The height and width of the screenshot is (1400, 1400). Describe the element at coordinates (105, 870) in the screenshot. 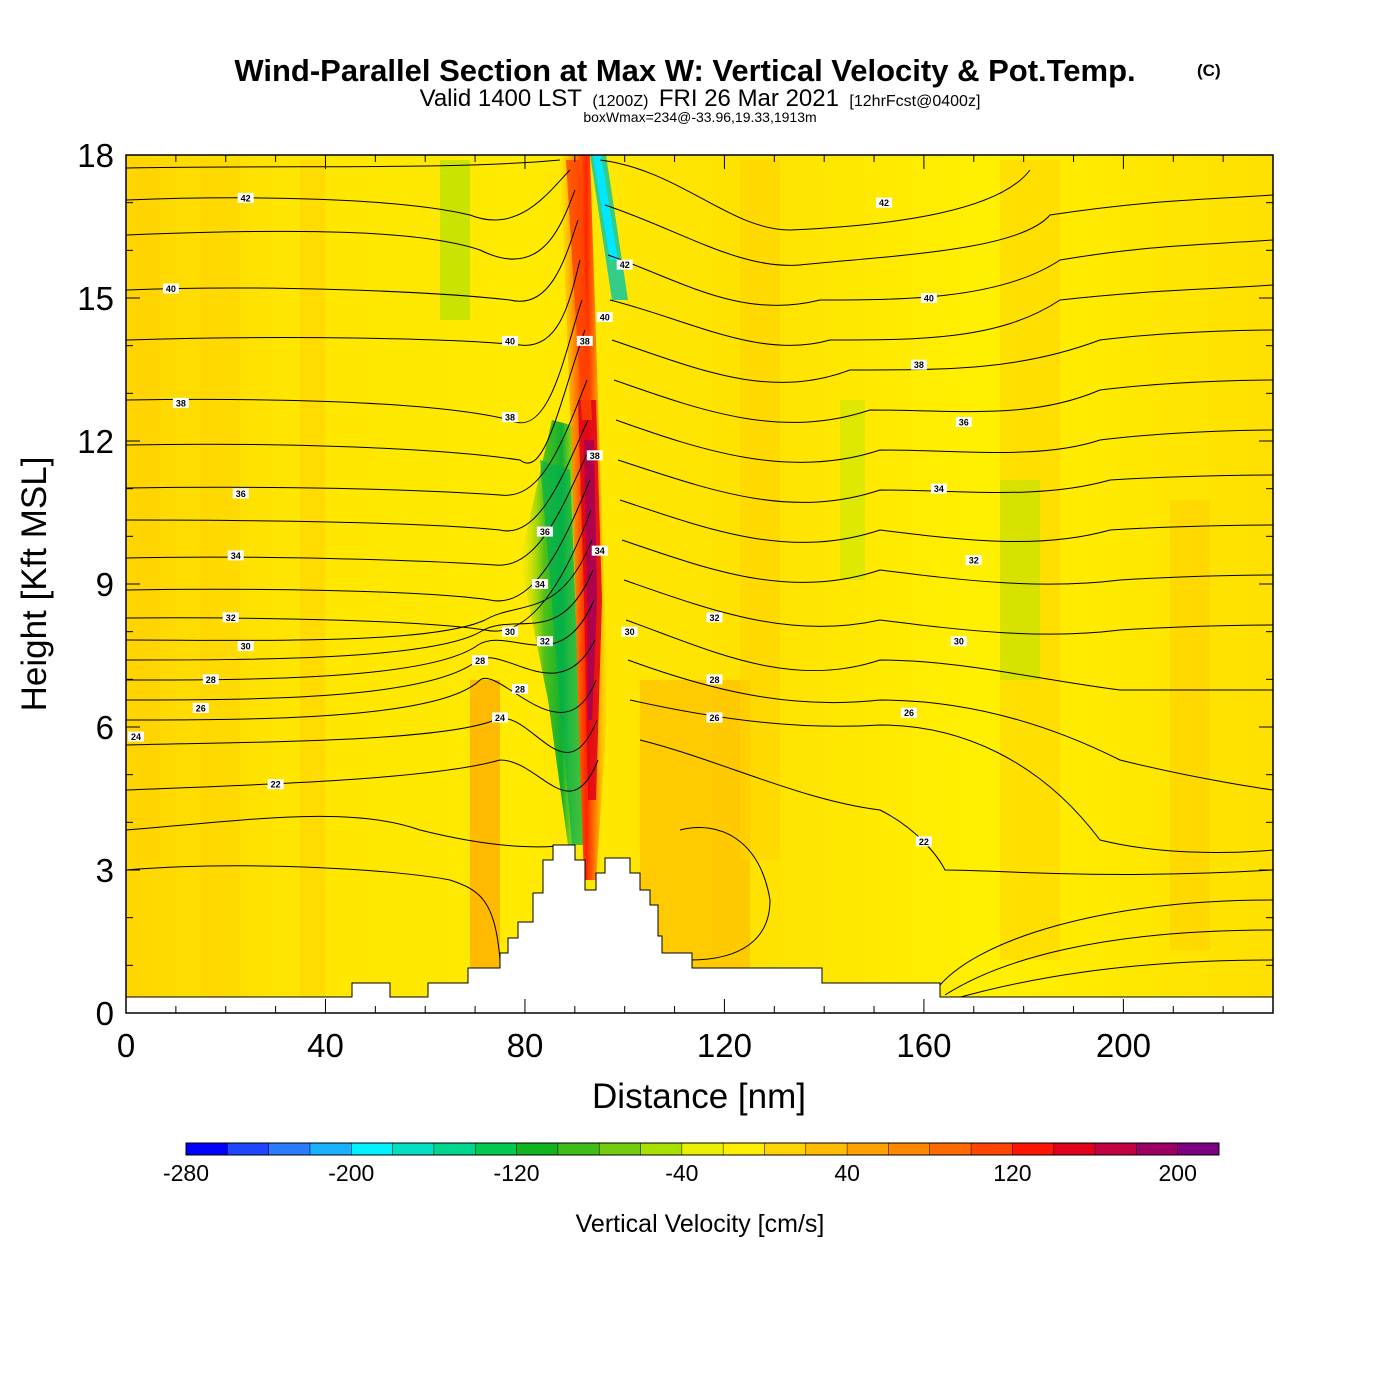

I see `y-tick-label: 3` at that location.